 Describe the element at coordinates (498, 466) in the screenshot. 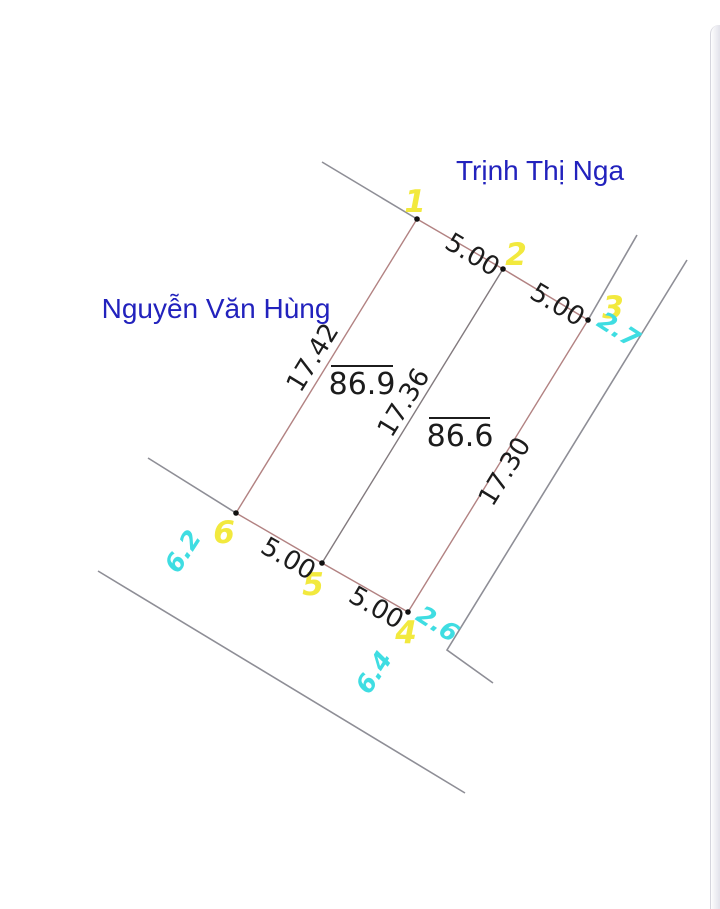

I see `boundary-right-edge` at that location.